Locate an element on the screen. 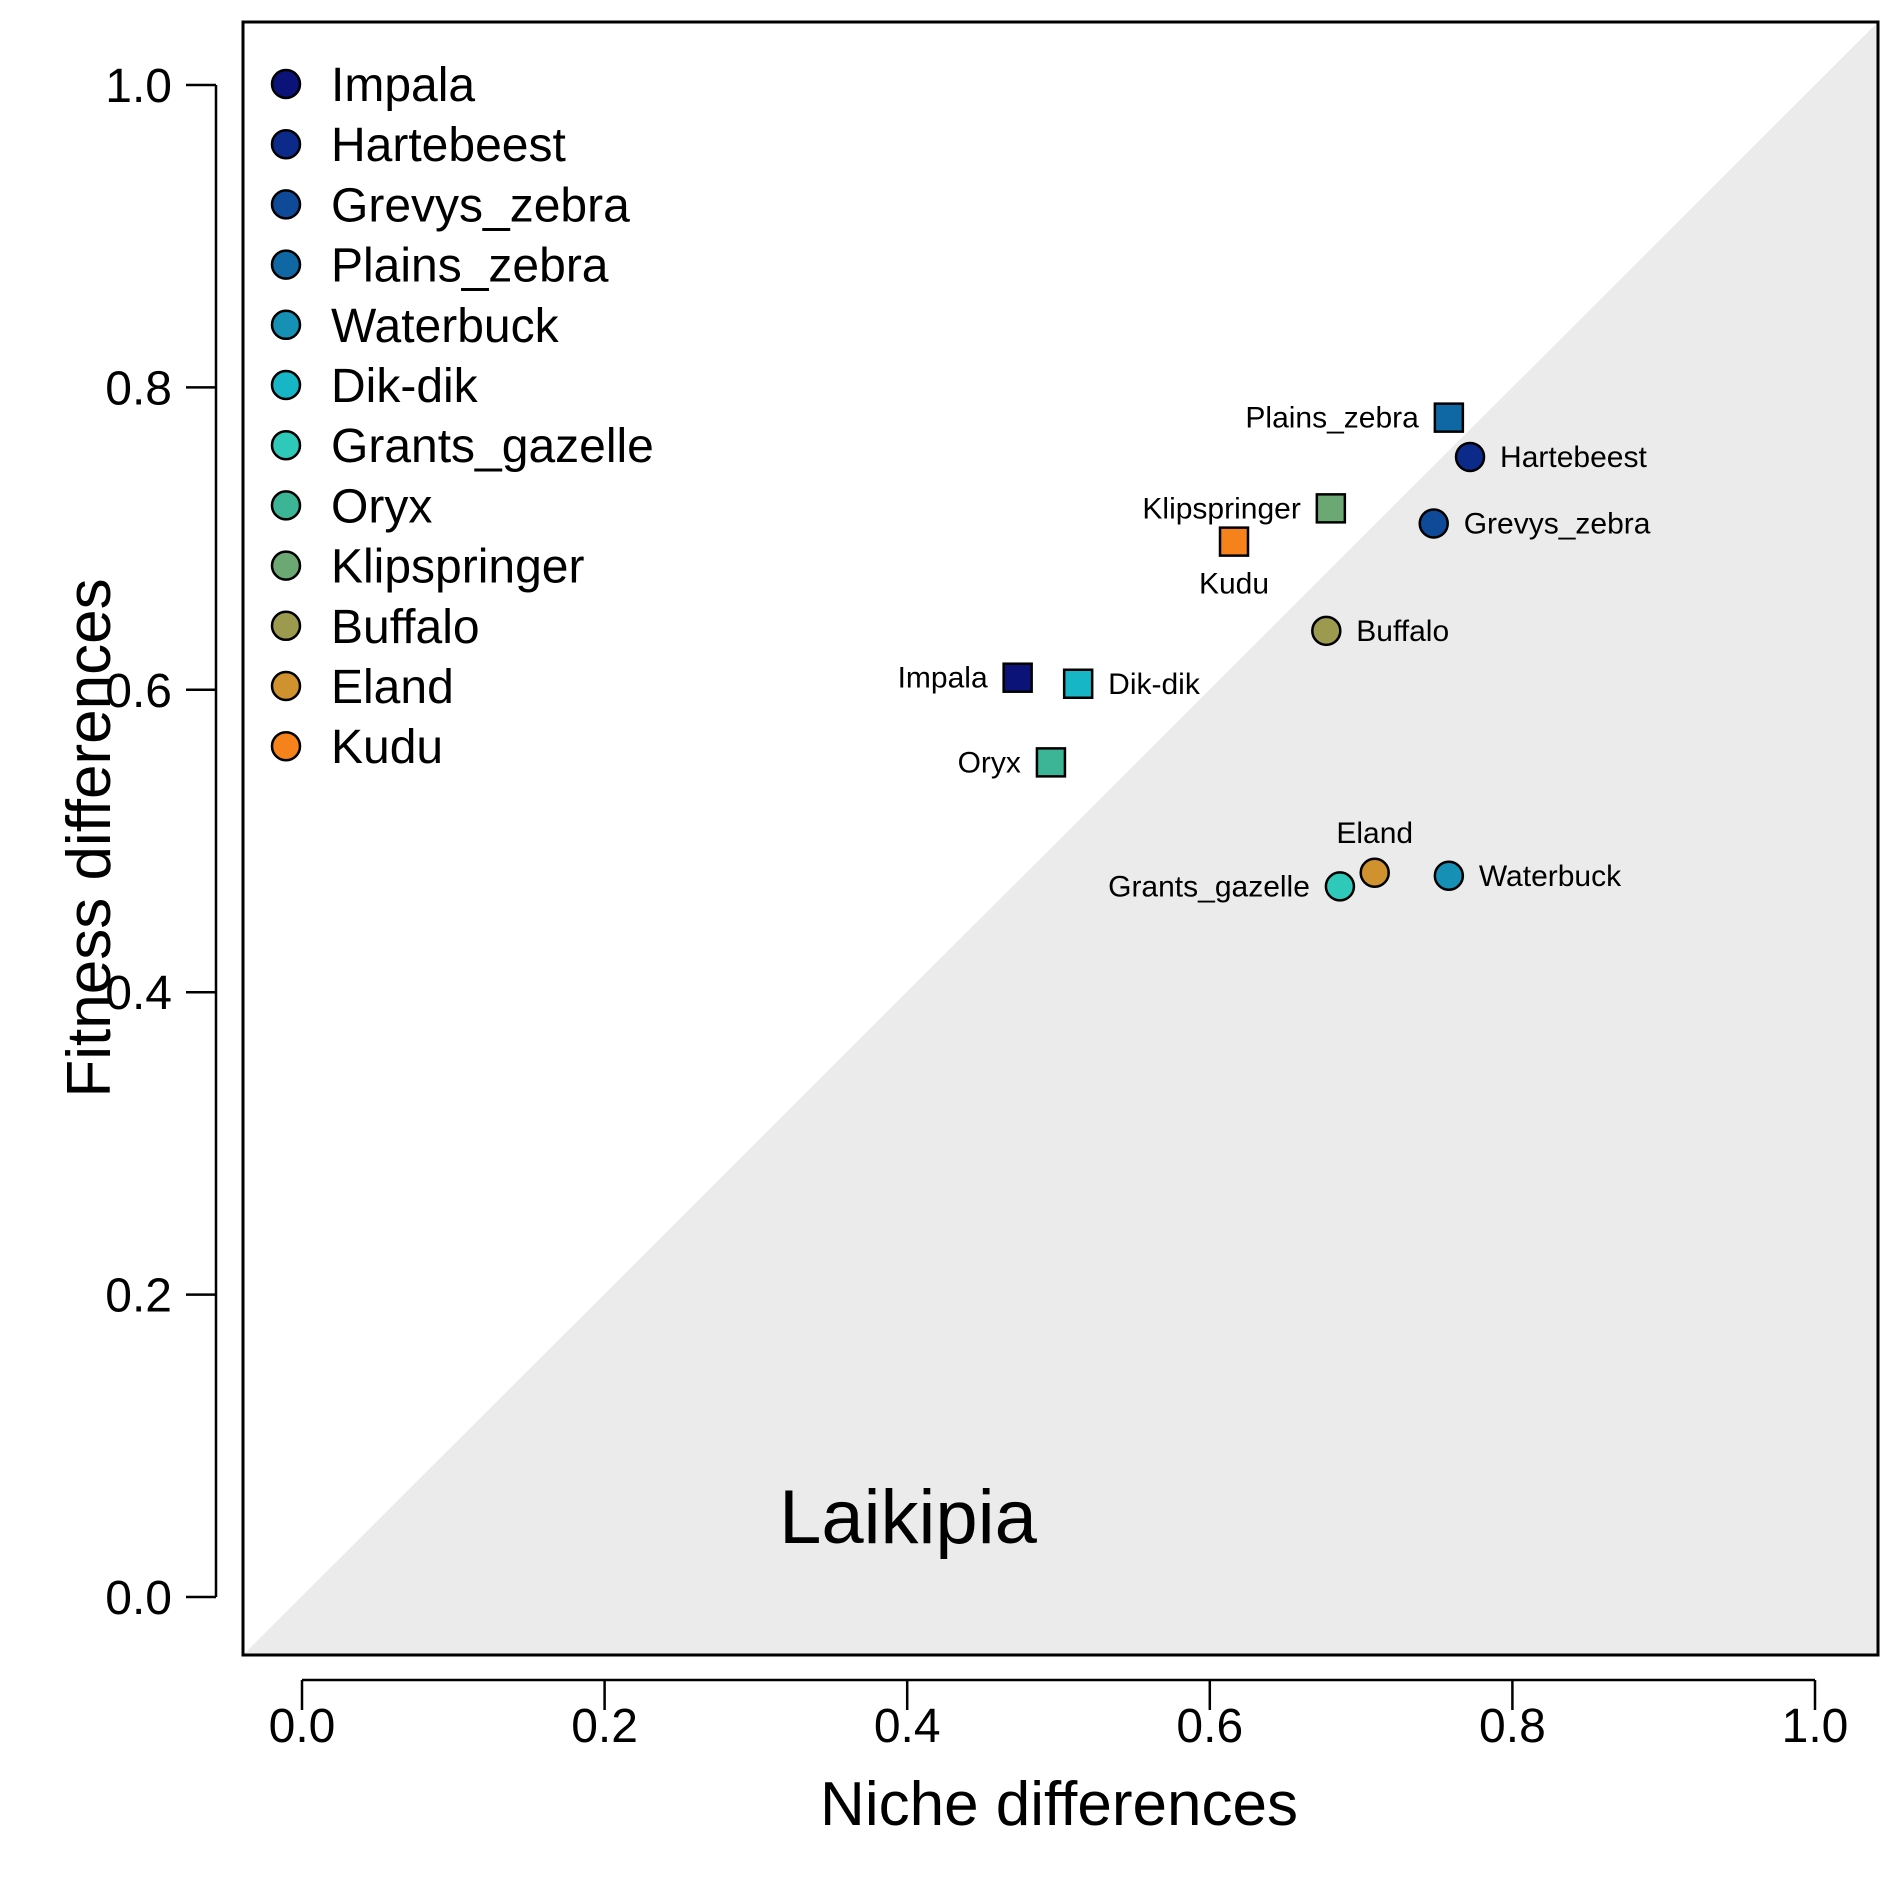 This screenshot has width=1889, height=1889. point-label: Oryx is located at coordinates (989, 762).